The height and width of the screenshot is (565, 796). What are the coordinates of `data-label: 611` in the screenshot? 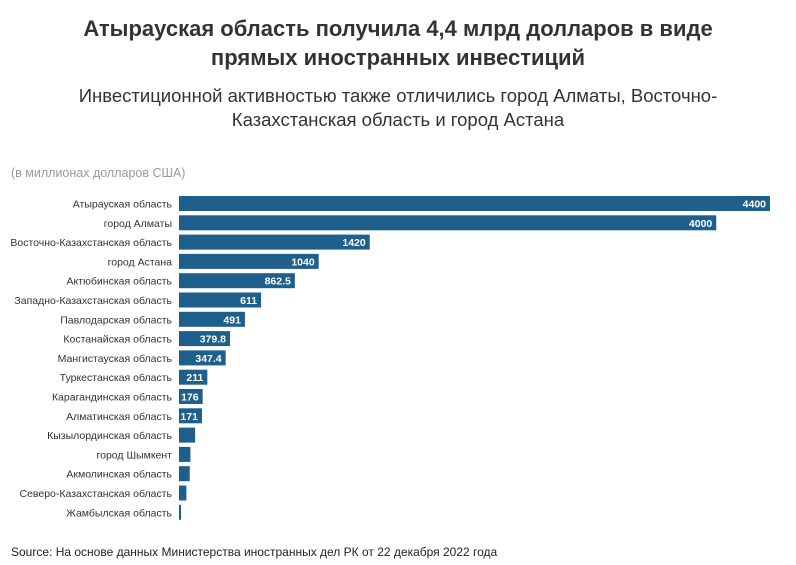 It's located at (248, 301).